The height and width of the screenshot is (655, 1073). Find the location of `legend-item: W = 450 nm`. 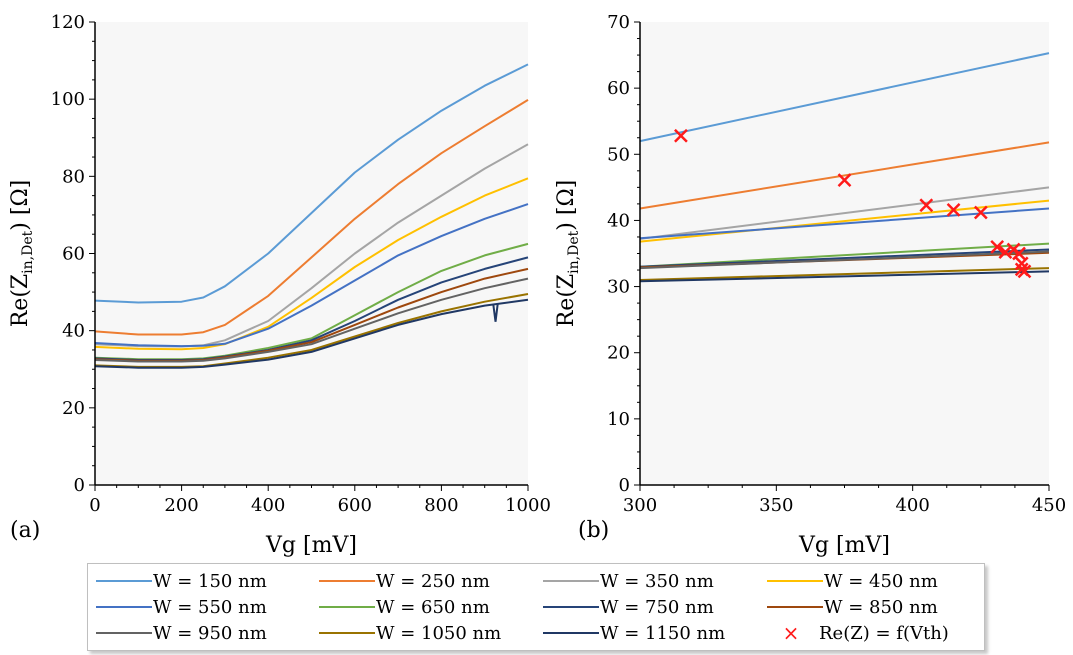

legend-item: W = 450 nm is located at coordinates (852, 581).